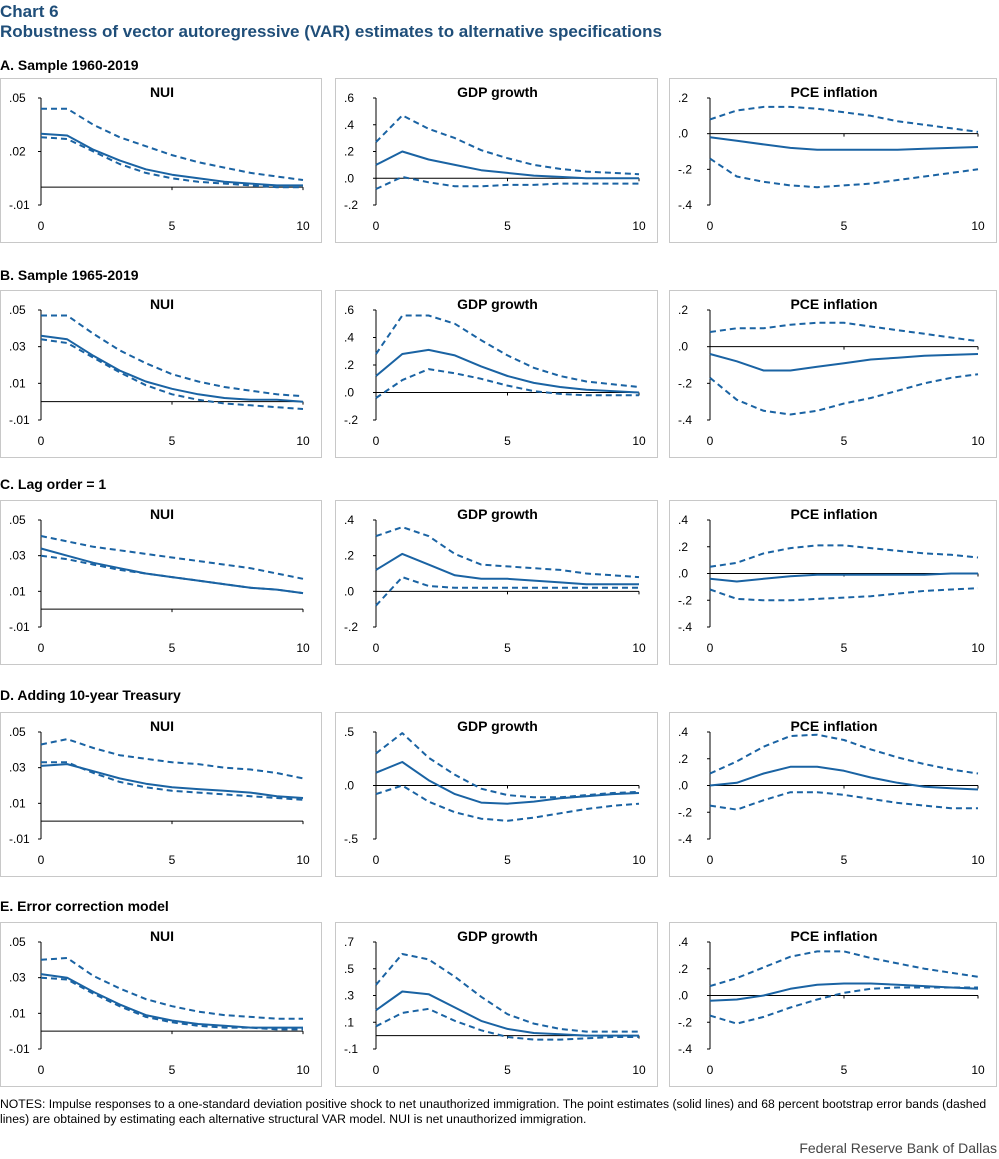 The image size is (999, 1159). Describe the element at coordinates (349, 1022) in the screenshot. I see `y-tick-label: .1` at that location.